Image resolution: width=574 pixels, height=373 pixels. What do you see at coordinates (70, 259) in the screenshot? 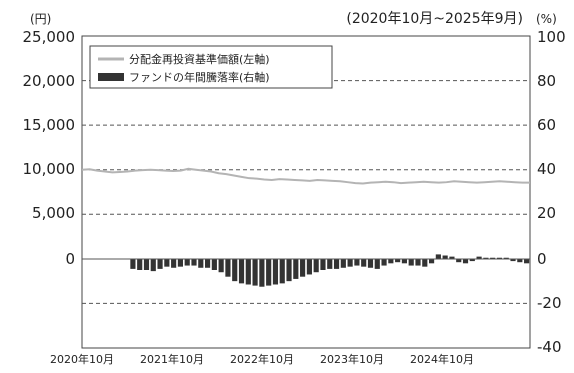
I see `left-tick: 0` at bounding box center [70, 259].